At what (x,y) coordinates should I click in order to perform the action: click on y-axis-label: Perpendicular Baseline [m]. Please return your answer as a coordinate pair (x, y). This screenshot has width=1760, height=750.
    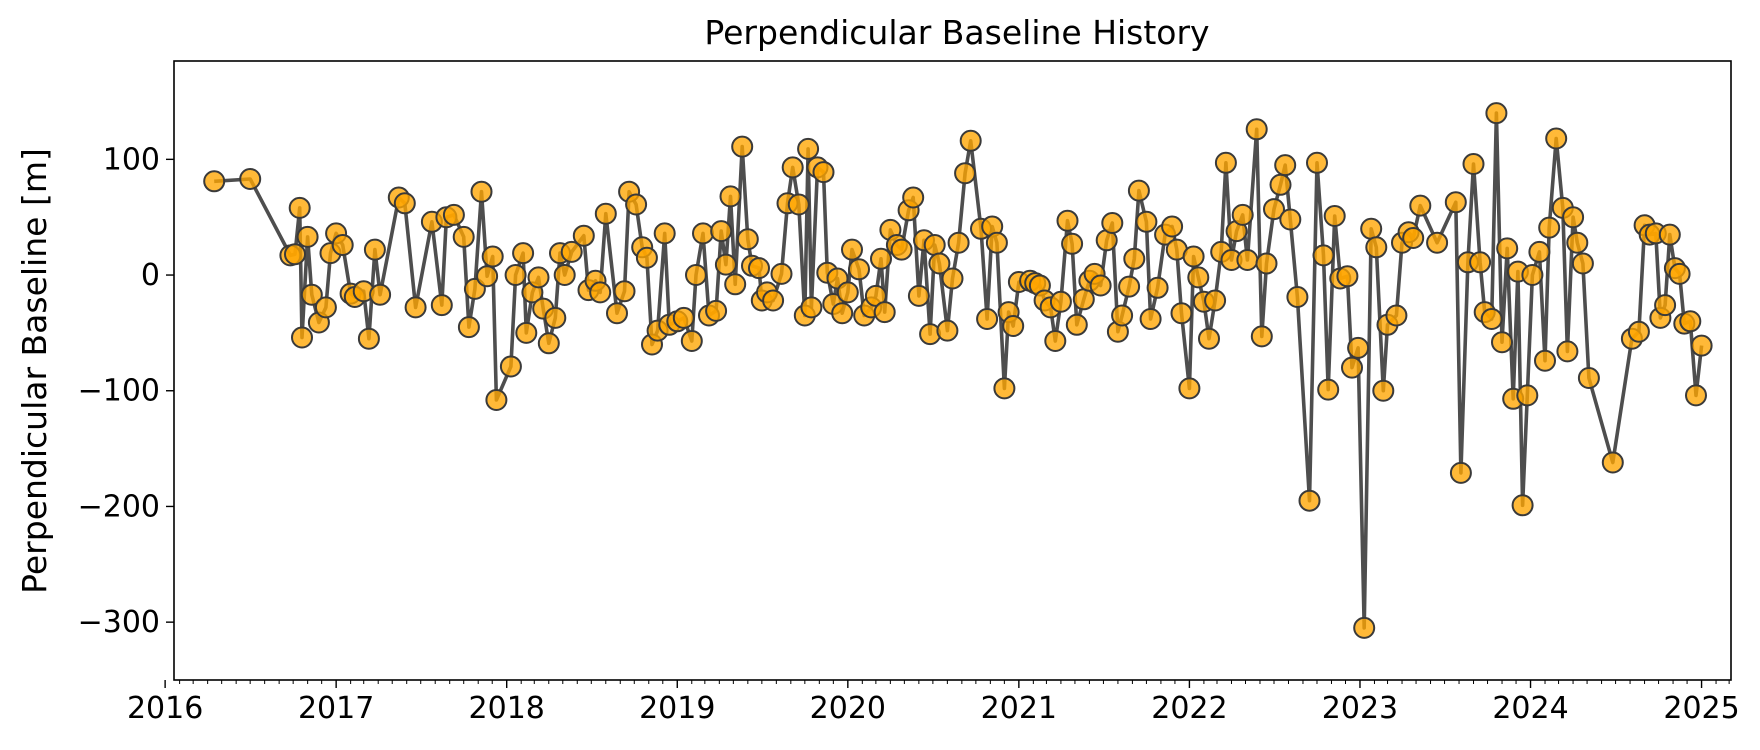
    Looking at the image, I should click on (34, 371).